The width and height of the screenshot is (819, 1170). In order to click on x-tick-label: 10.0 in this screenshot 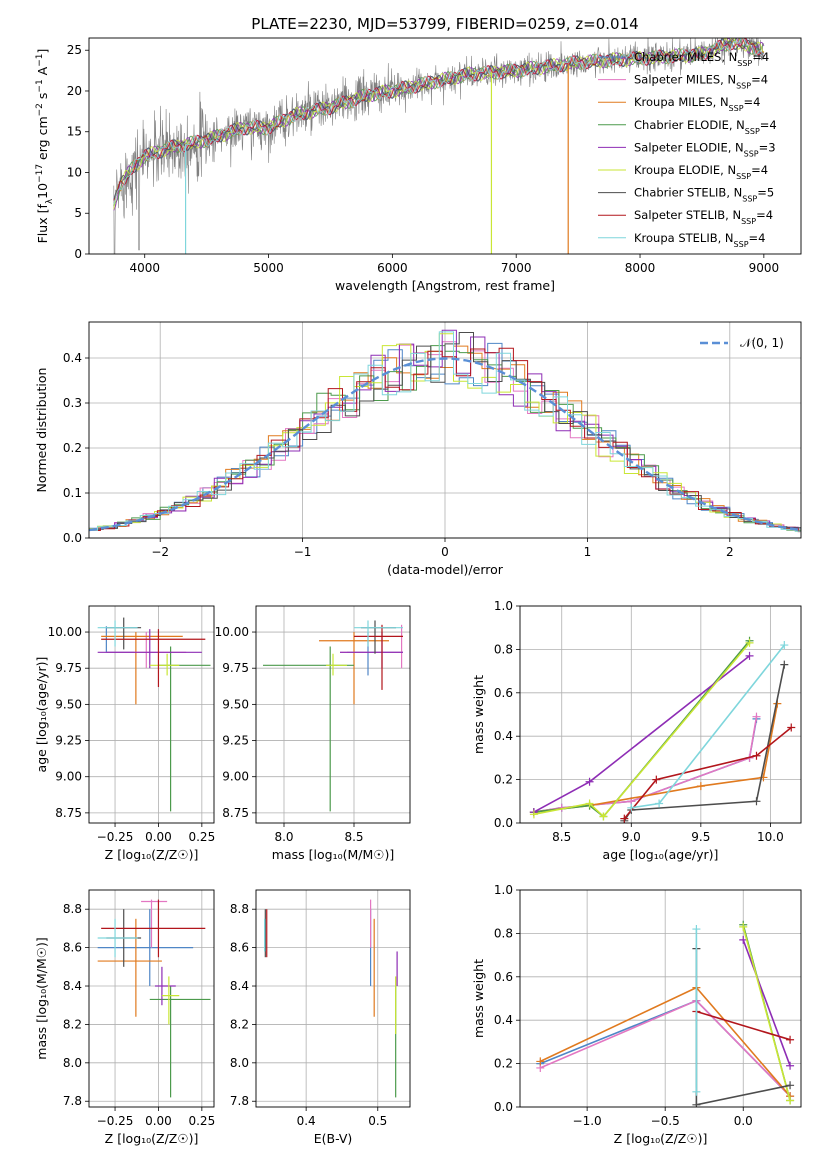, I will do `click(770, 837)`.